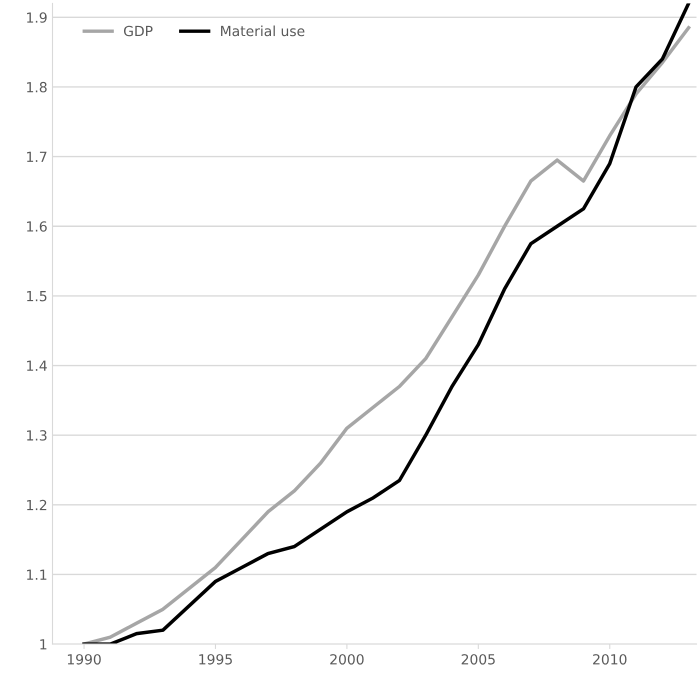  What do you see at coordinates (262, 31) in the screenshot?
I see `legend-label: Material use` at bounding box center [262, 31].